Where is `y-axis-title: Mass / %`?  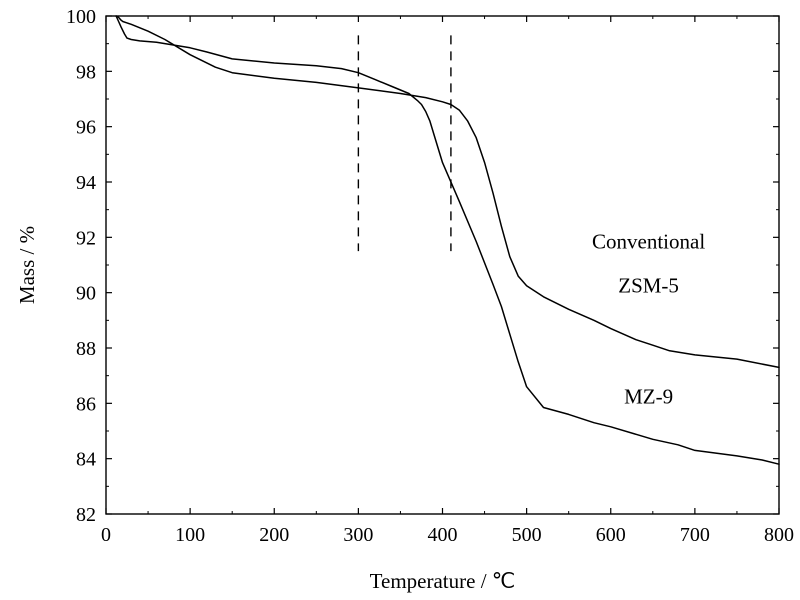
y-axis-title: Mass / % is located at coordinates (27, 265).